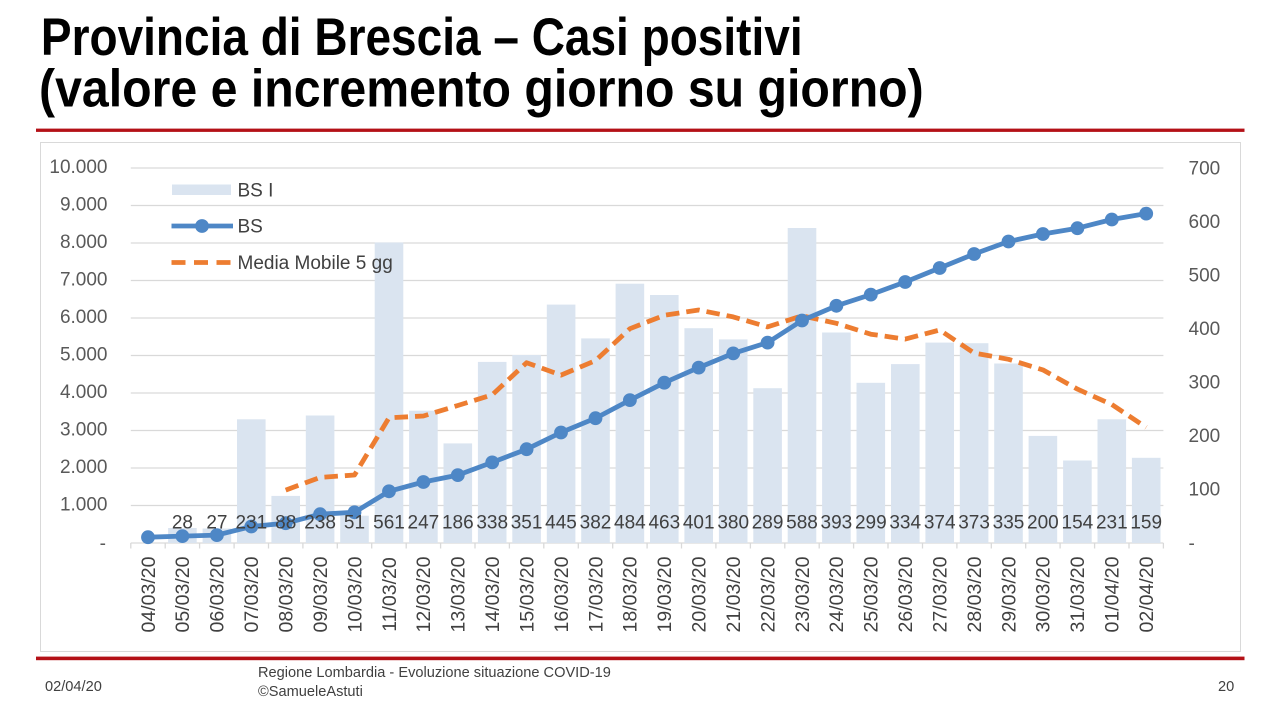  What do you see at coordinates (84, 392) in the screenshot?
I see `svg-text: 4.000` at bounding box center [84, 392].